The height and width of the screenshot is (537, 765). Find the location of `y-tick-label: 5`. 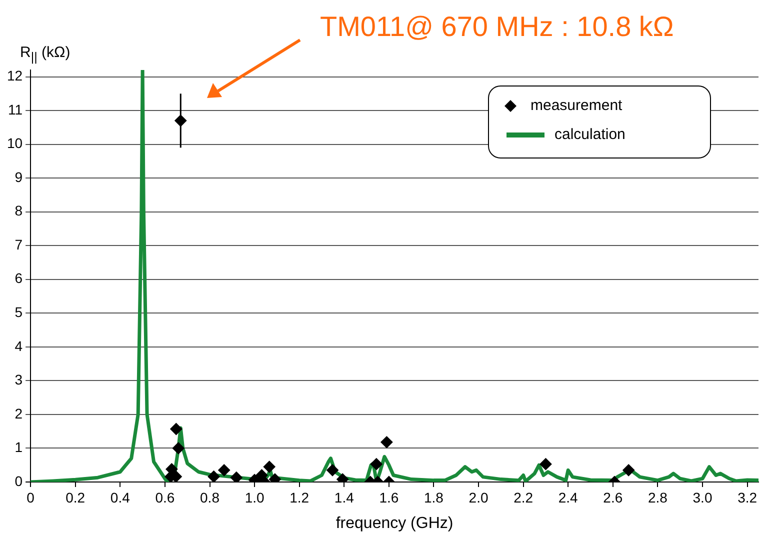

y-tick-label: 5 is located at coordinates (18, 312).